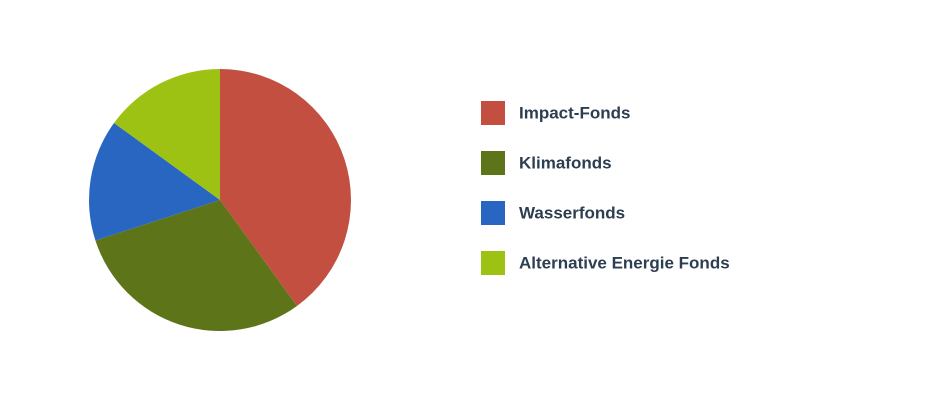 This screenshot has width=940, height=400. Describe the element at coordinates (624, 262) in the screenshot. I see `legend-label: Alternative Energie Fonds` at that location.